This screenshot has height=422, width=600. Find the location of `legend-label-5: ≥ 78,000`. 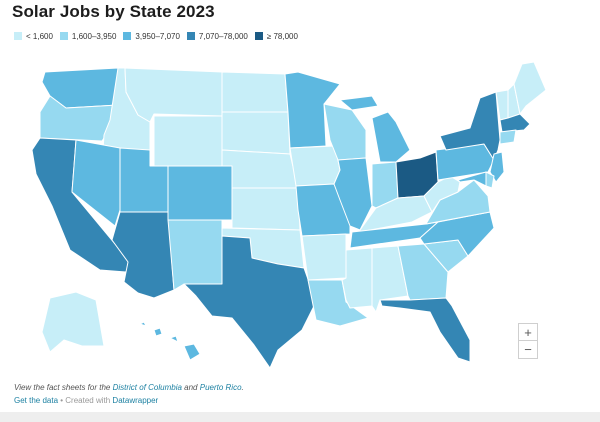

legend-label-5: ≥ 78,000 is located at coordinates (282, 36).